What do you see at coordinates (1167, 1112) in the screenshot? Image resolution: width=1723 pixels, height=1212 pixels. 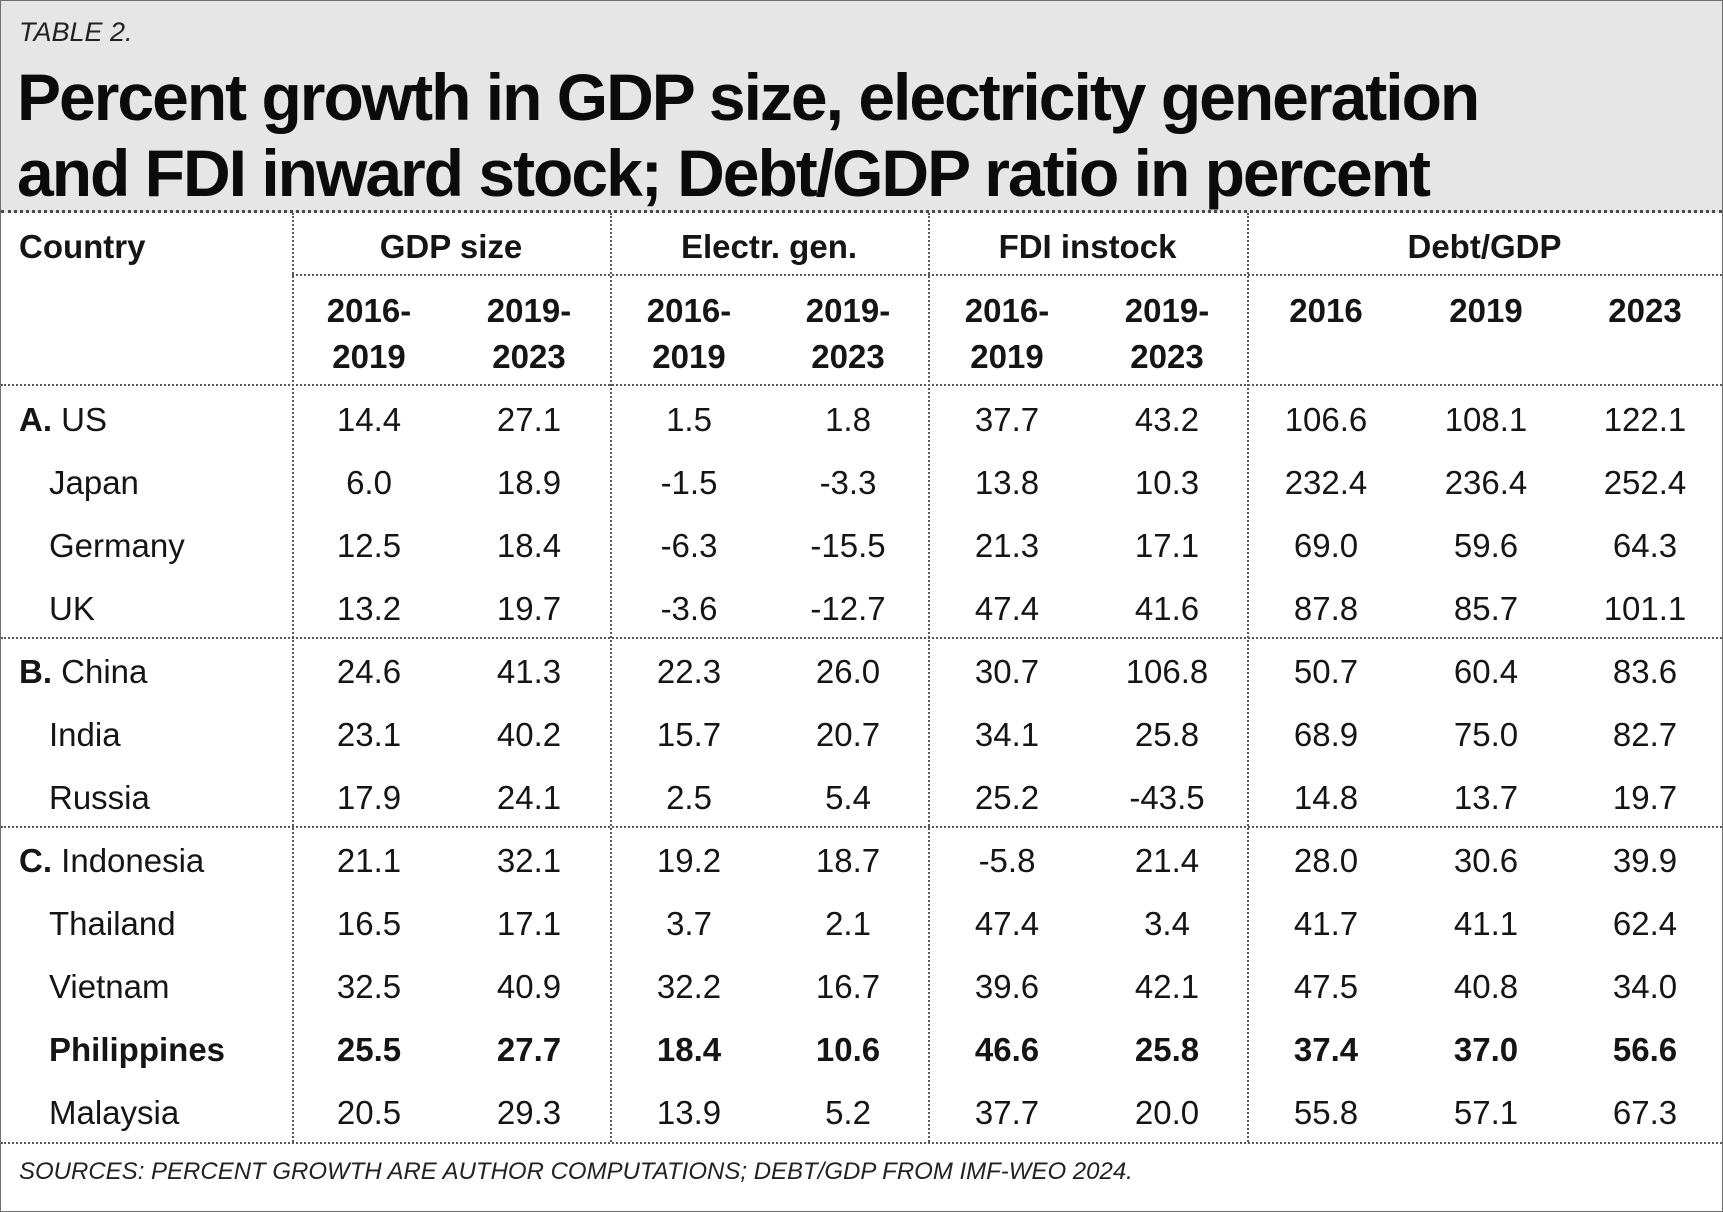 I see `data-cell: 20.0` at bounding box center [1167, 1112].